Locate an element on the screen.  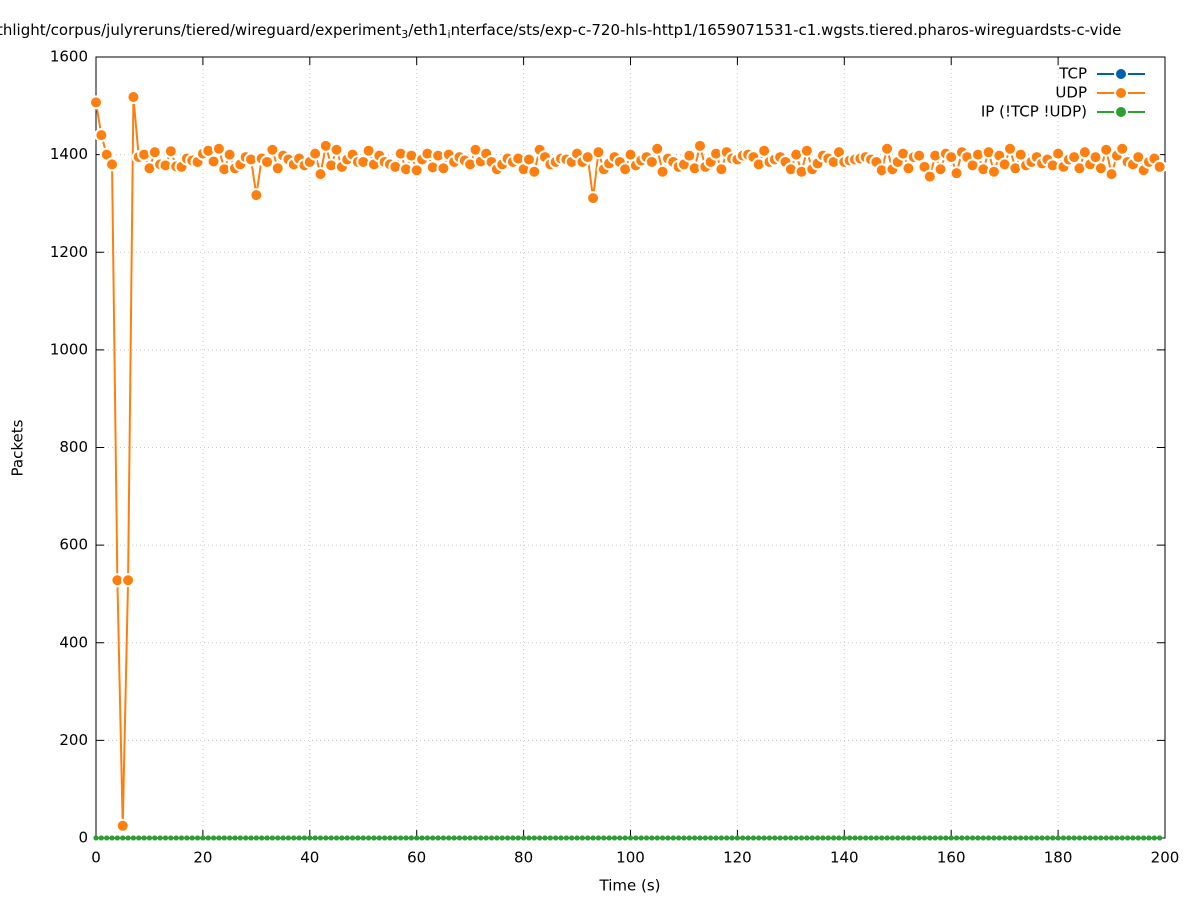
x-tick-label: 40 is located at coordinates (309, 858).